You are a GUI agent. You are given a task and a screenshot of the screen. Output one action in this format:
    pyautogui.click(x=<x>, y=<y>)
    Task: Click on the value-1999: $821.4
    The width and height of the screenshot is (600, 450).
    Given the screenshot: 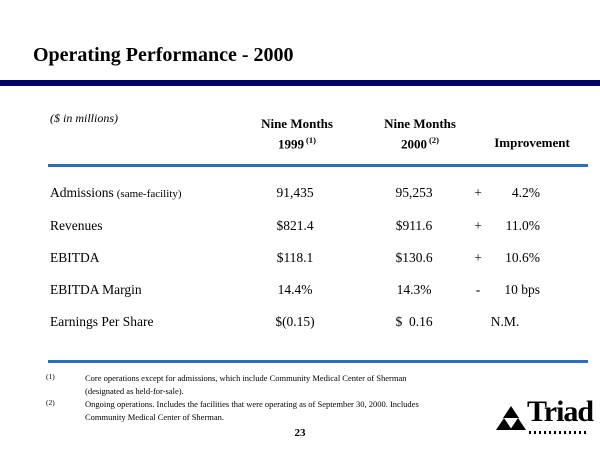 What is the action you would take?
    pyautogui.click(x=295, y=225)
    